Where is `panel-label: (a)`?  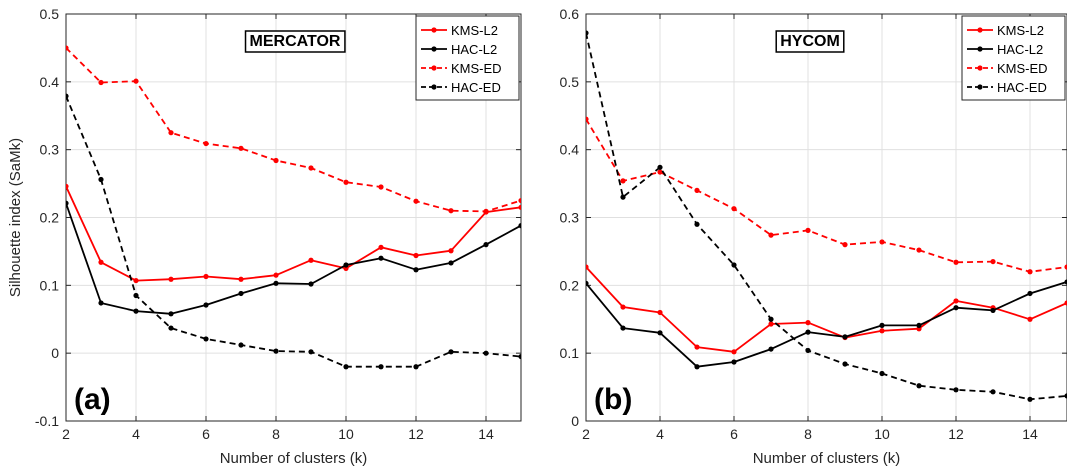
panel-label: (a) is located at coordinates (92, 399).